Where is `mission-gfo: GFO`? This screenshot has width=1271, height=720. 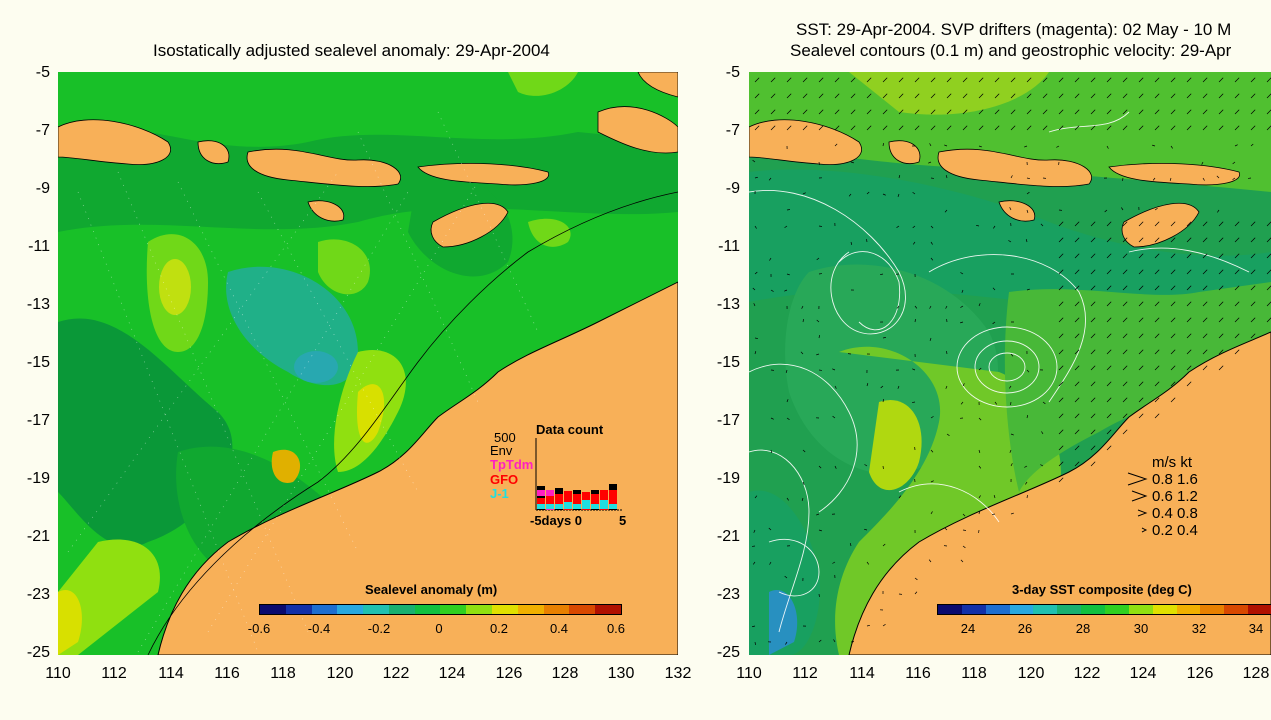
mission-gfo: GFO is located at coordinates (504, 479).